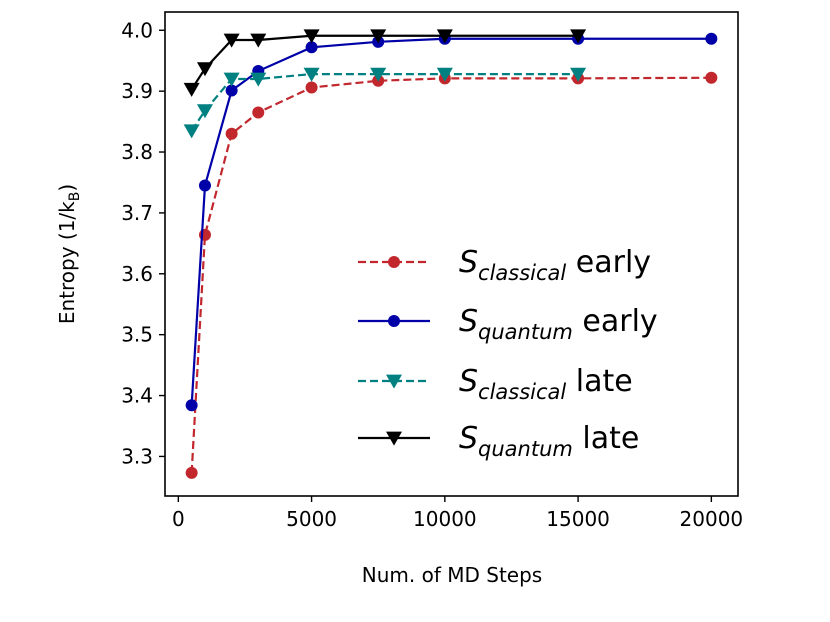  What do you see at coordinates (75, 197) in the screenshot?
I see `y-axis-label-sub: B` at bounding box center [75, 197].